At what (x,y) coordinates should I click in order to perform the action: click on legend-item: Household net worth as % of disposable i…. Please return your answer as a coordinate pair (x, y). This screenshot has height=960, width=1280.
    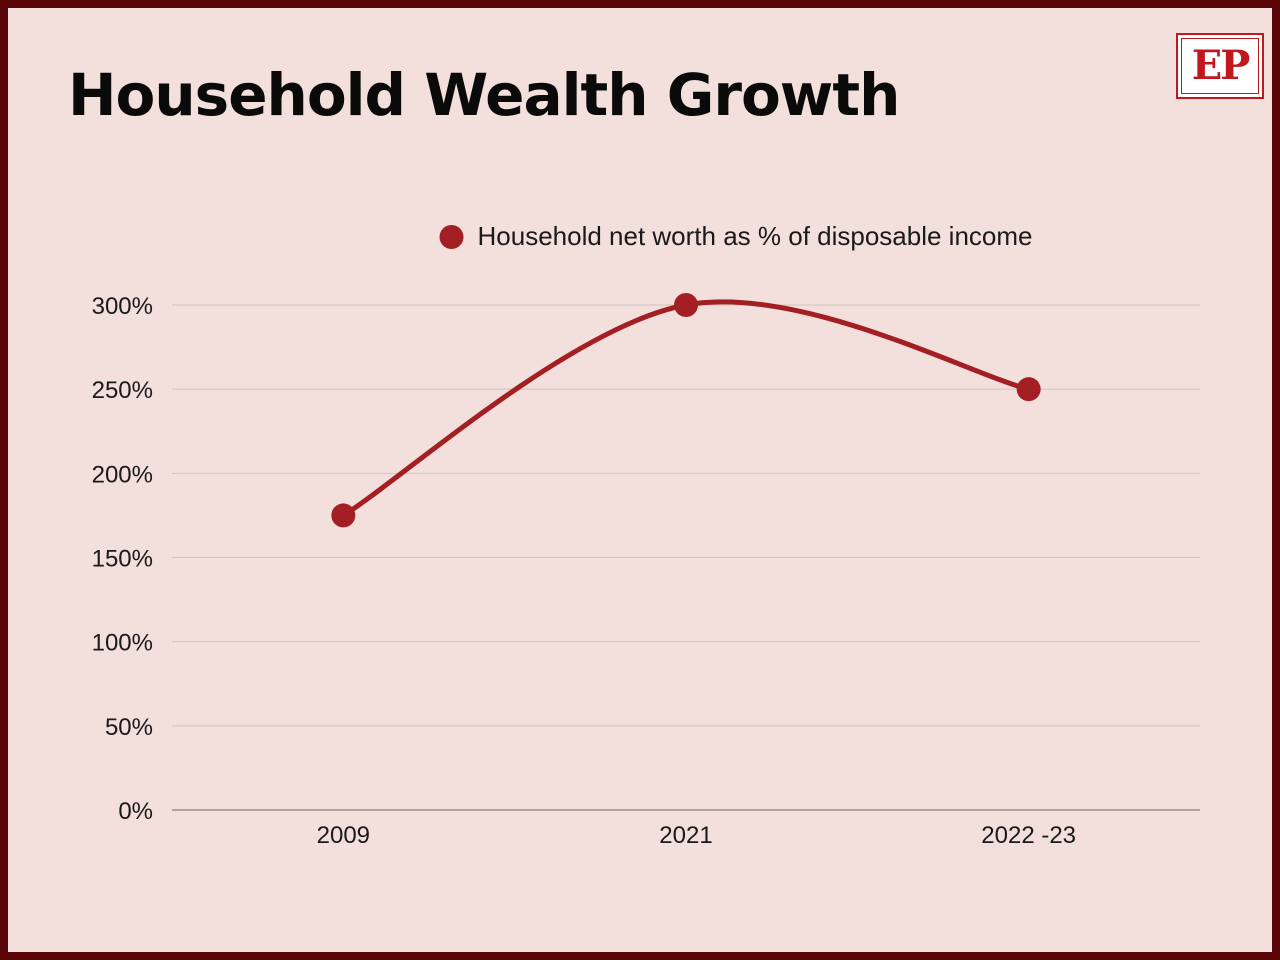
    Looking at the image, I should click on (736, 236).